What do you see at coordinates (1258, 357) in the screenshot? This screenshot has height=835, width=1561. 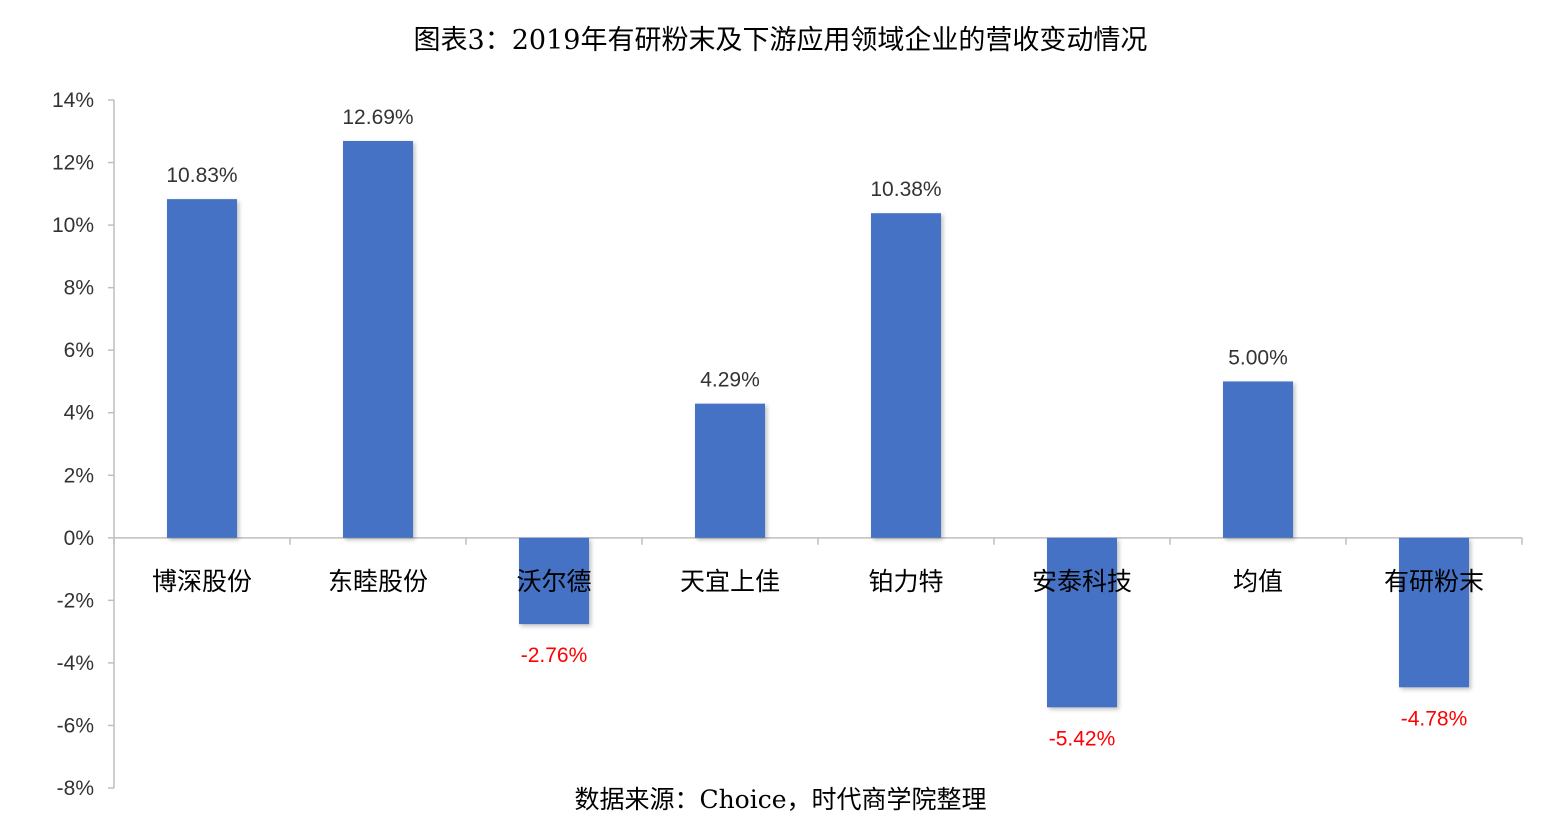 I see `data-label: 5.00%` at bounding box center [1258, 357].